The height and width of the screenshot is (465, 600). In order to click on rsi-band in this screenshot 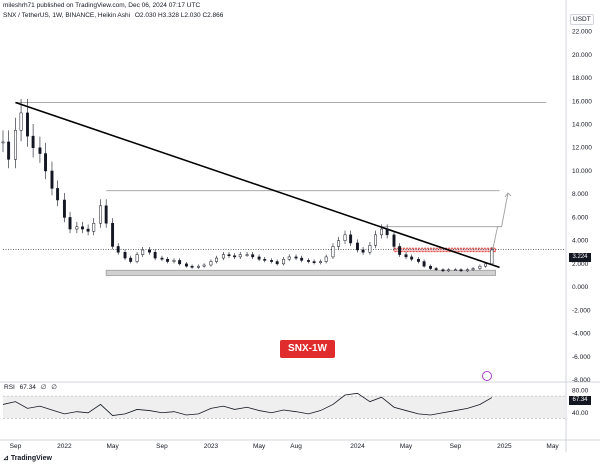, I will do `click(284, 407)`.